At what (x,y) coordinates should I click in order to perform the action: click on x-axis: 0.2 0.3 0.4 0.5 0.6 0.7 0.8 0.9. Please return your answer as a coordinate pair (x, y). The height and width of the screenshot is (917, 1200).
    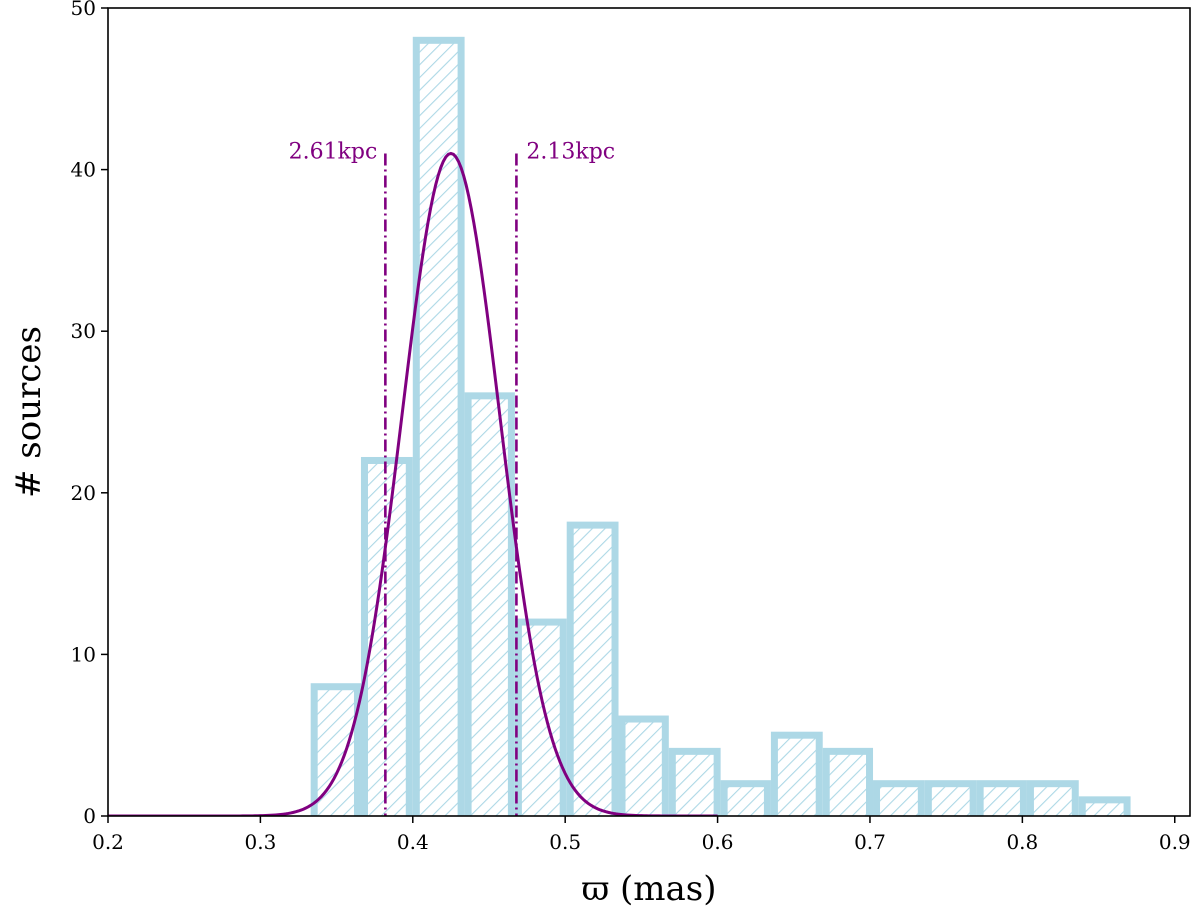
    Looking at the image, I should click on (641, 835).